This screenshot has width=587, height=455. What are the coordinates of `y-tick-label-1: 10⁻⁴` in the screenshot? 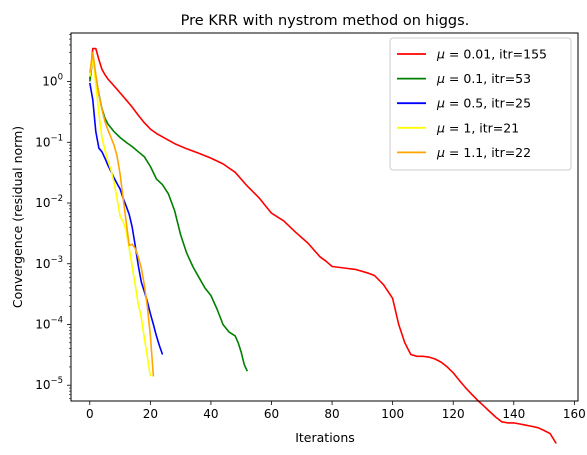 It's located at (49, 323).